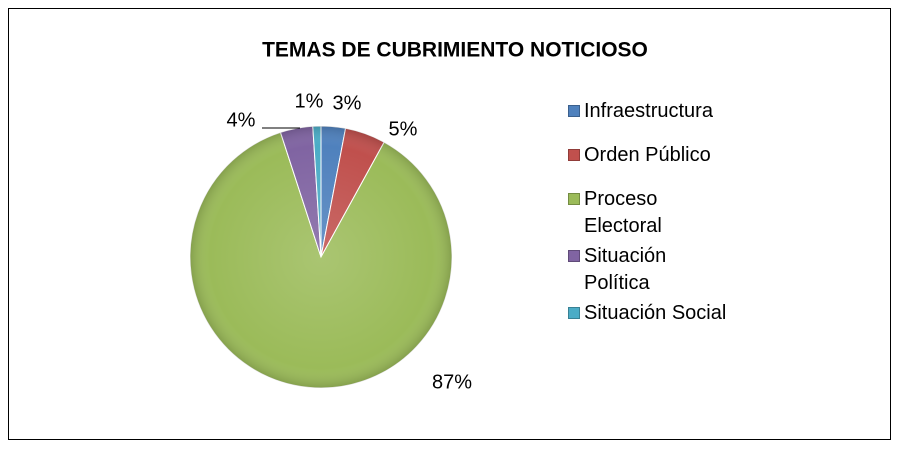 The width and height of the screenshot is (899, 449). What do you see at coordinates (309, 101) in the screenshot?
I see `data-label: 1%` at bounding box center [309, 101].